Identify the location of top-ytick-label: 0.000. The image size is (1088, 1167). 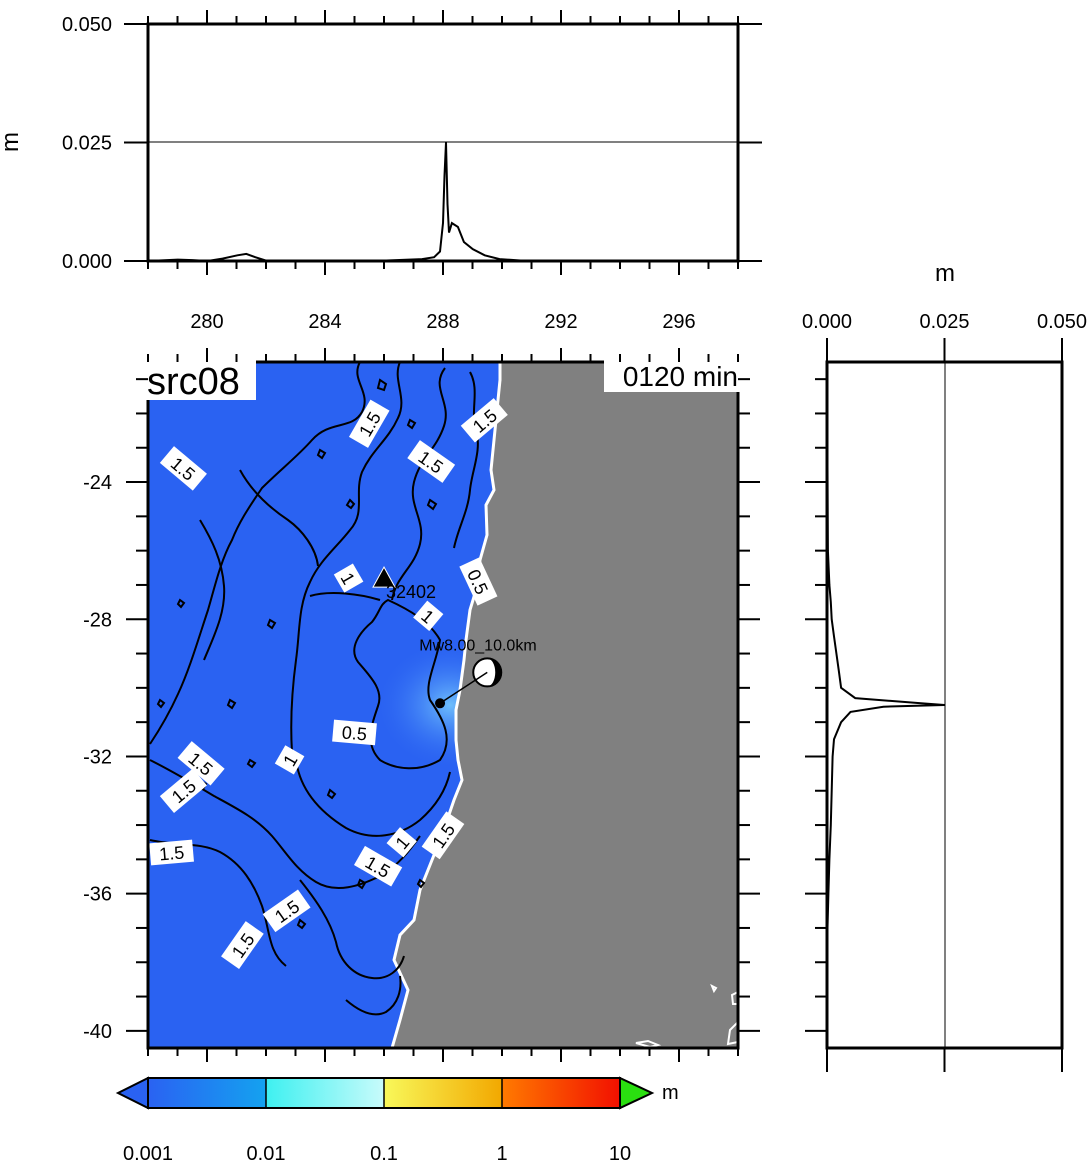
(87, 262).